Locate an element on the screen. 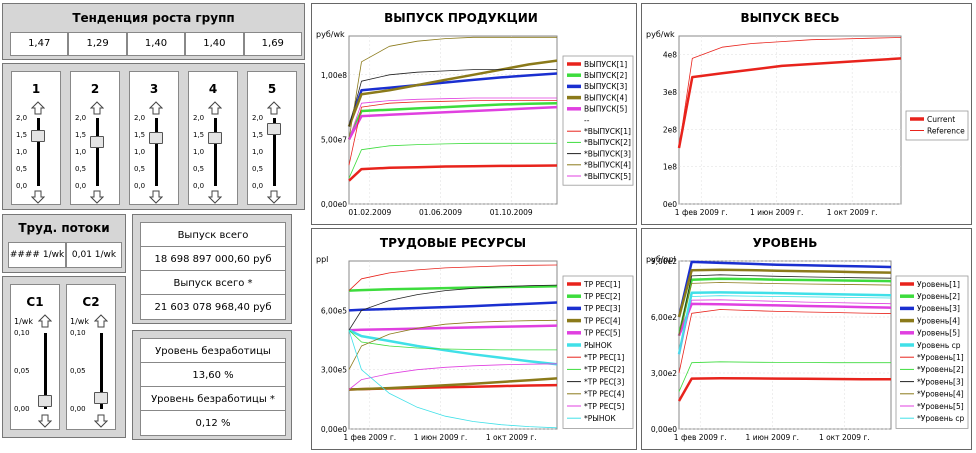  slider-label: 2 is located at coordinates (95, 89).